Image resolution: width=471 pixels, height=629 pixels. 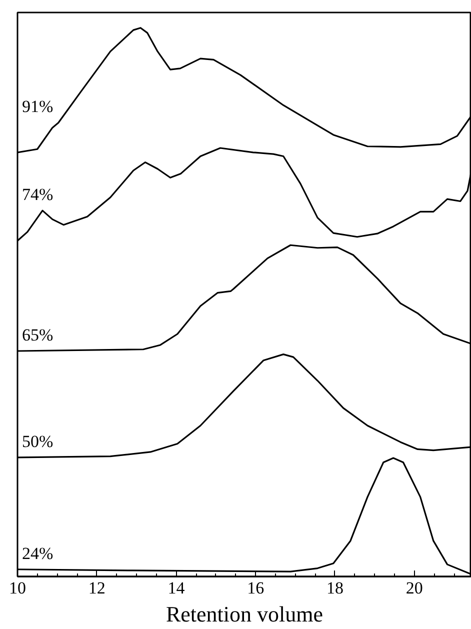 I want to click on x-tick-label: 16, so click(x=255, y=588).